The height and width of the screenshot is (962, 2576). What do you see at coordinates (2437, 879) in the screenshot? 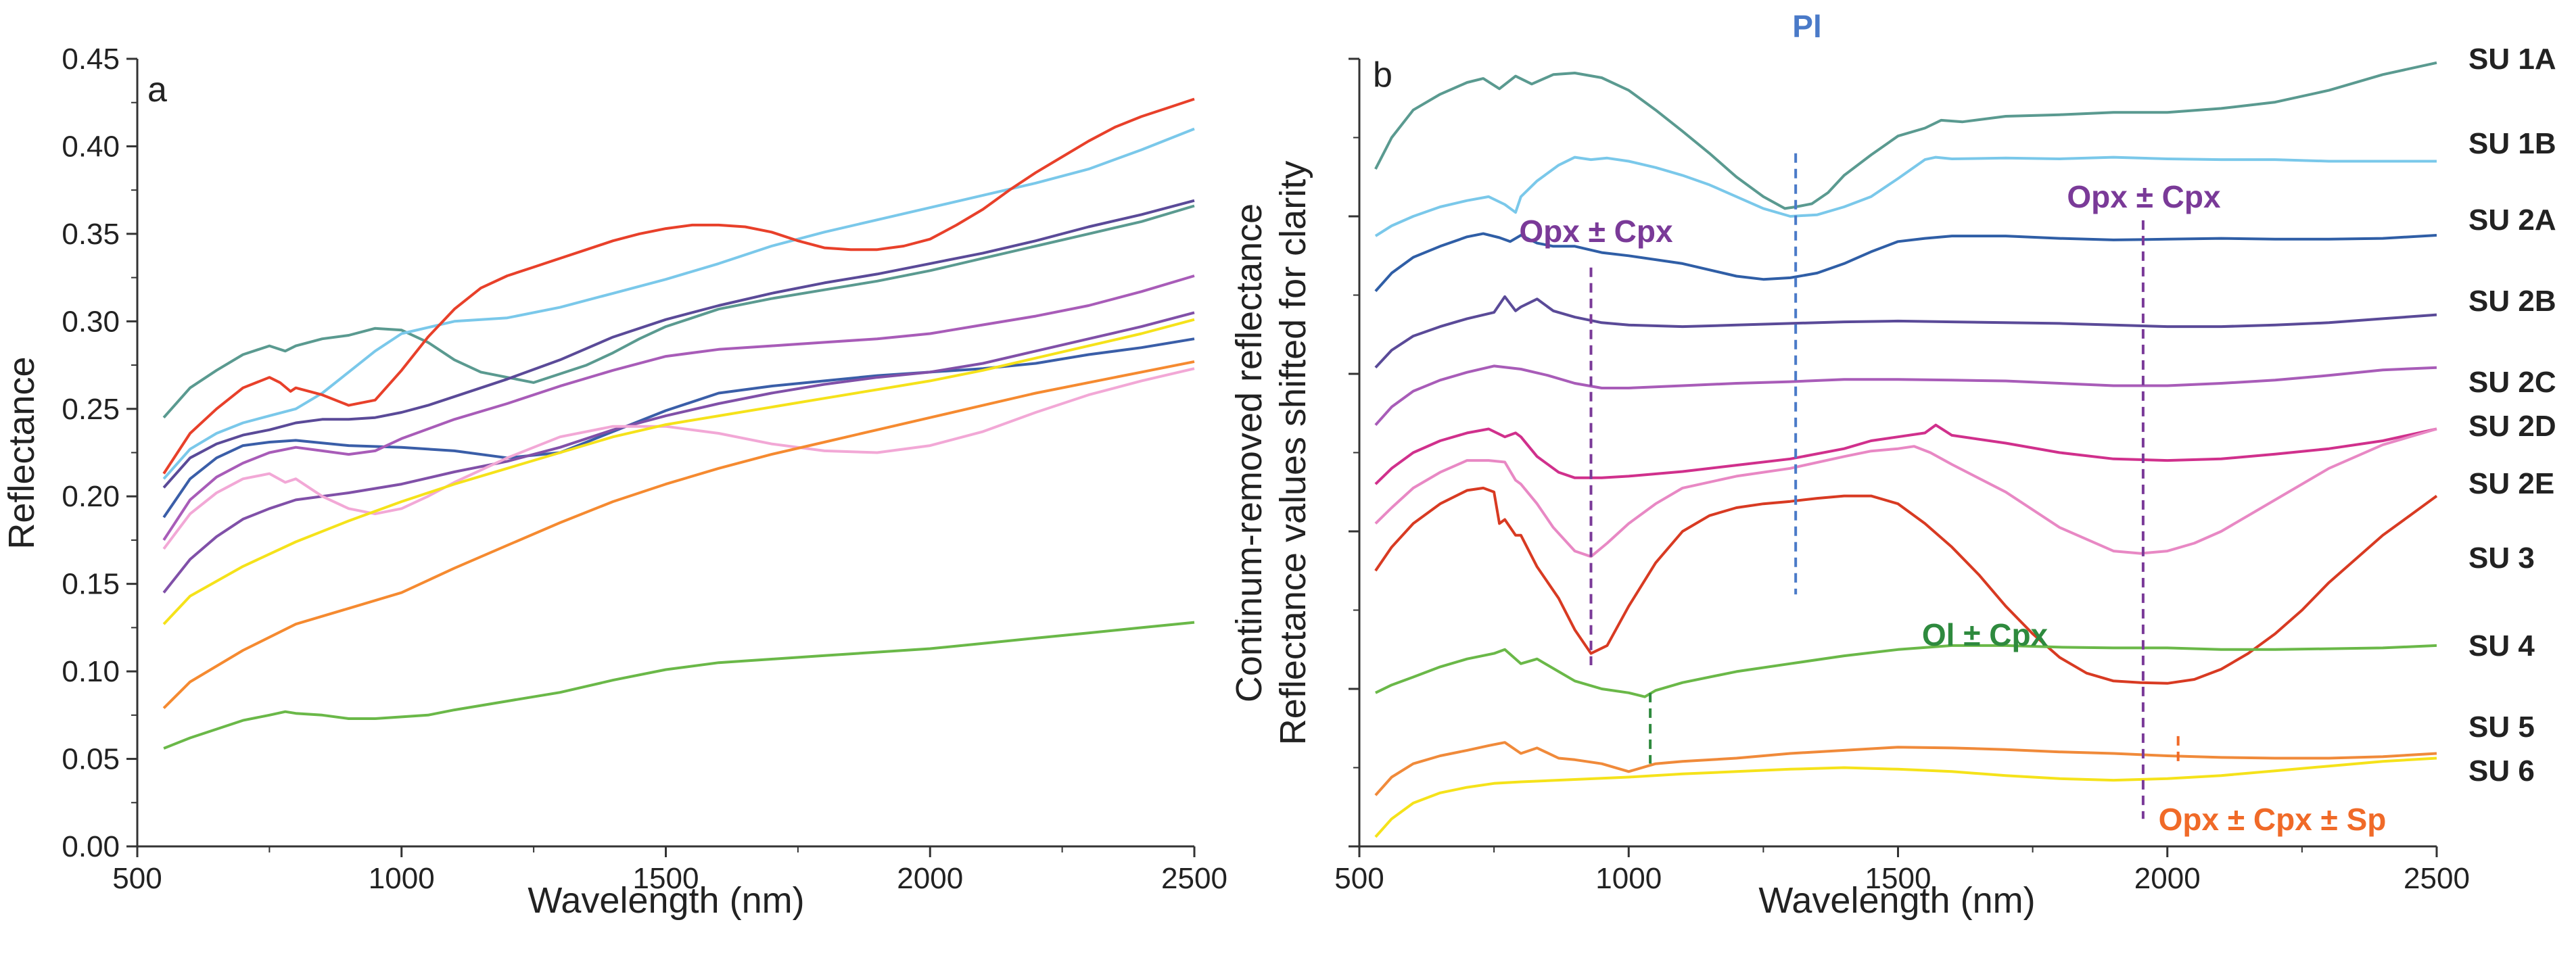
I see `panel-b-x-tick-label: 2500` at bounding box center [2437, 879].